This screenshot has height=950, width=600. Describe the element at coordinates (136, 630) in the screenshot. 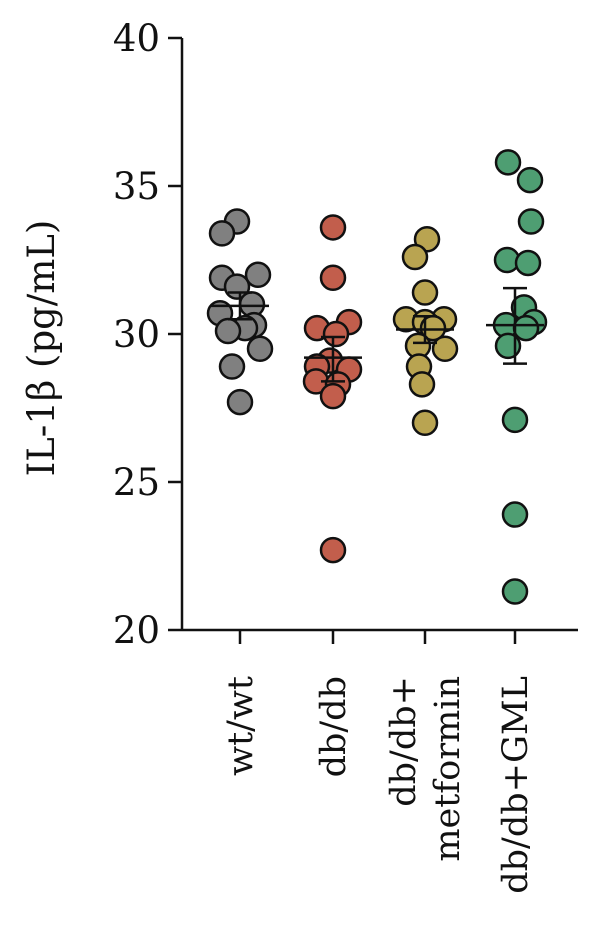

I see `y-tick-label: 20` at that location.